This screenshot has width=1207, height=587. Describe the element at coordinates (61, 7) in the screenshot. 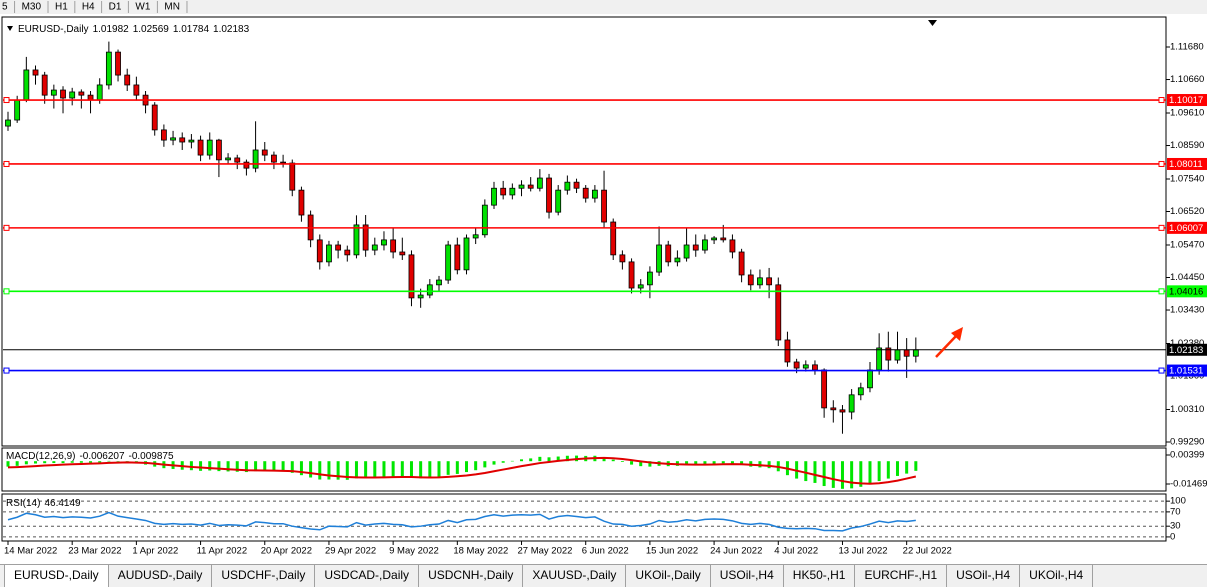

I see `timeframe-button: H1` at that location.